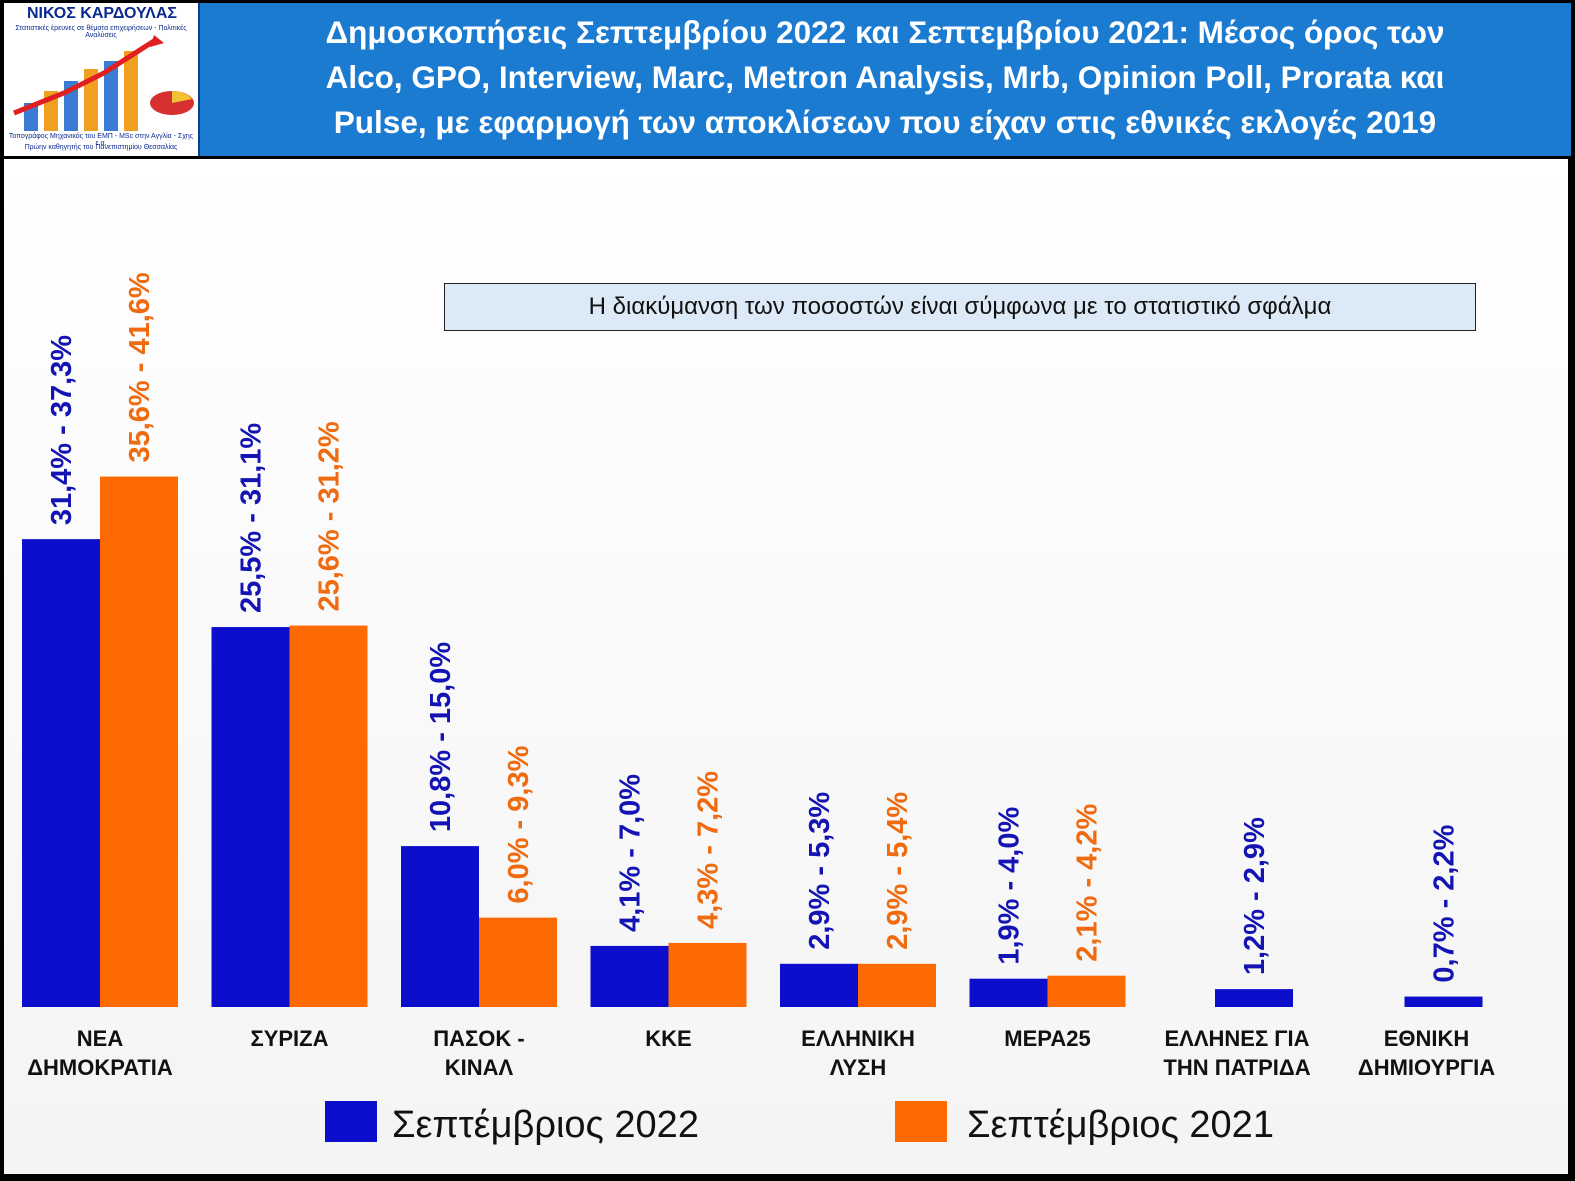 The height and width of the screenshot is (1181, 1575). Describe the element at coordinates (1010, 886) in the screenshot. I see `value-label-2022: 1,9% - 4,0%` at that location.